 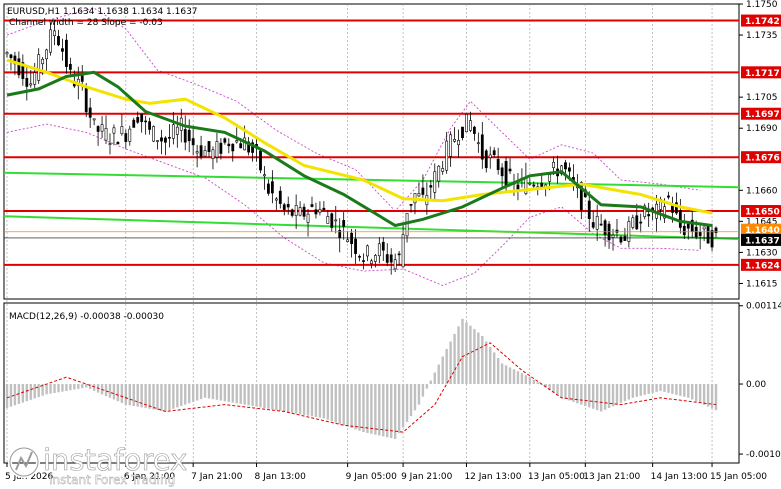 What do you see at coordinates (679, 477) in the screenshot?
I see `time-label: 14 Jan 13:00` at bounding box center [679, 477].